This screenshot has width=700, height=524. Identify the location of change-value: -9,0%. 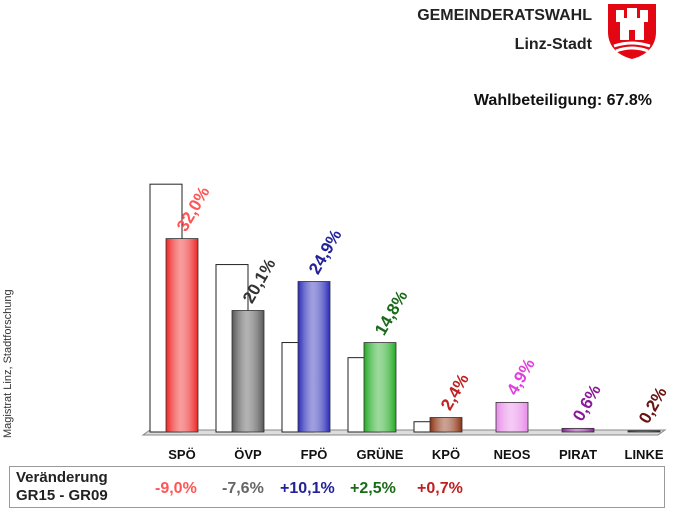
(176, 488).